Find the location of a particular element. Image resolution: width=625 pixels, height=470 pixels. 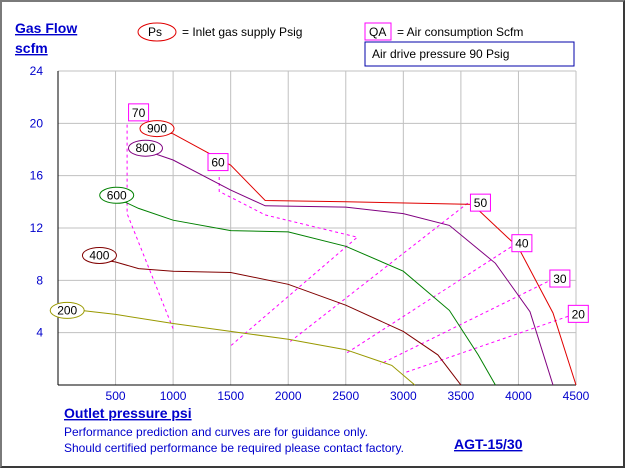

ps-label-800: 800 is located at coordinates (145, 148).